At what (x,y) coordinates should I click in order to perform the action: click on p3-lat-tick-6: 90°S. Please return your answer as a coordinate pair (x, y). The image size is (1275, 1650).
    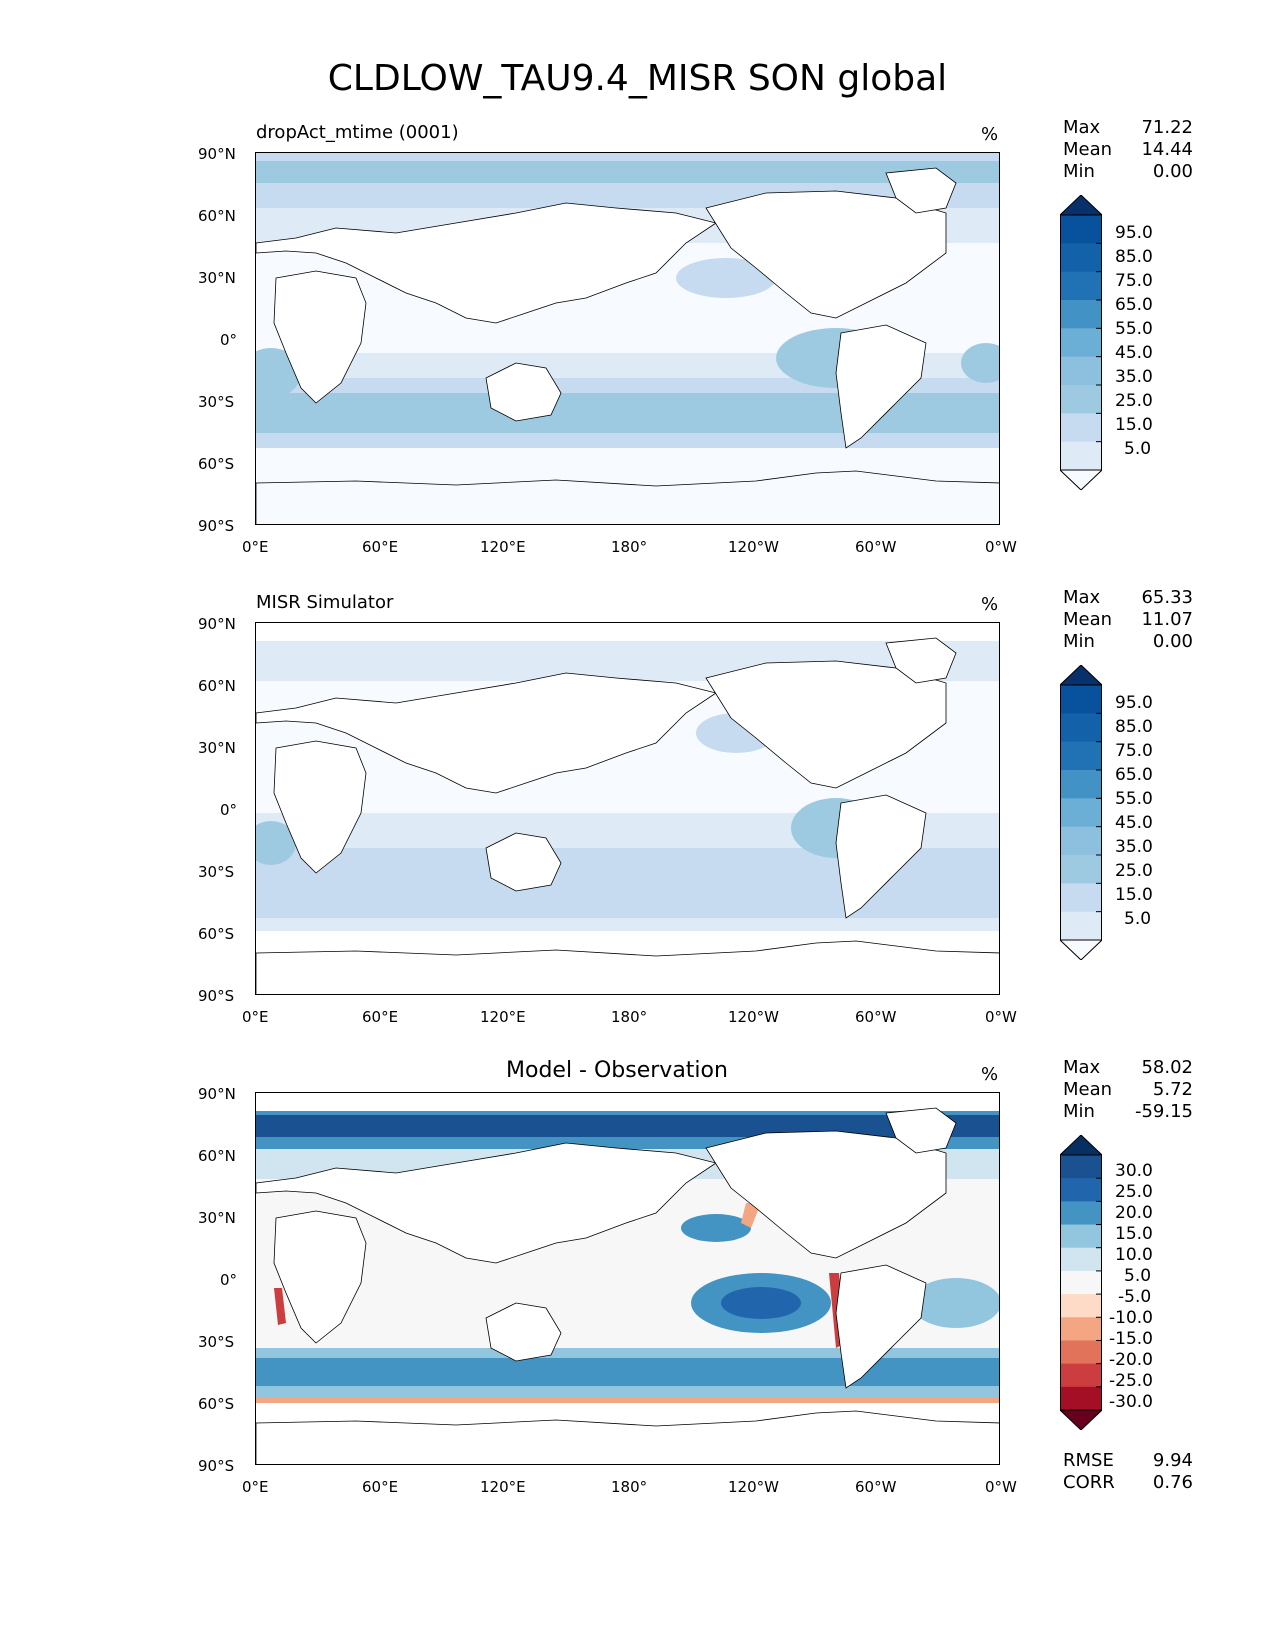
    Looking at the image, I should click on (216, 1466).